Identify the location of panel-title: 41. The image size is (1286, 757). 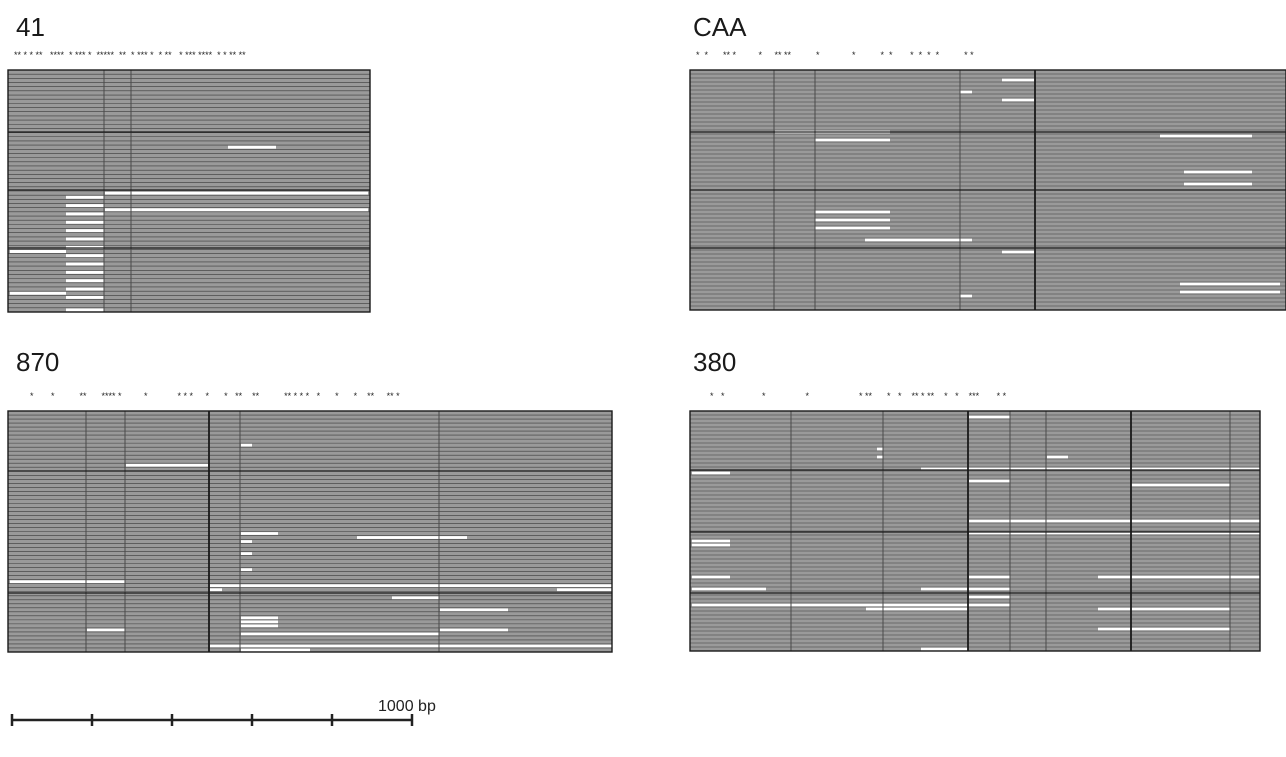
(30, 27).